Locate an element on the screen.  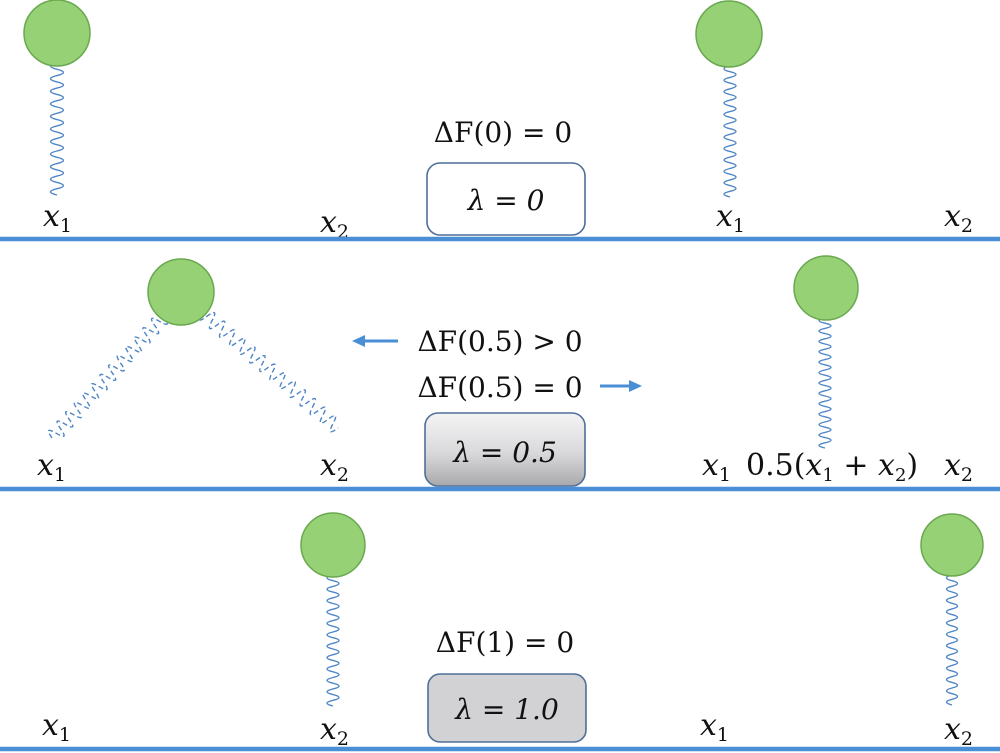
label-midpoint: 0.5(x1 + x2) is located at coordinates (832, 467).